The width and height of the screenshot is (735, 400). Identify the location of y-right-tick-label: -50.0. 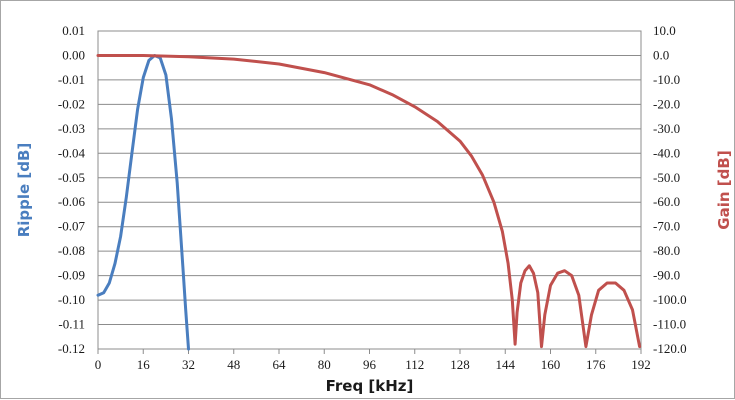
(666, 177).